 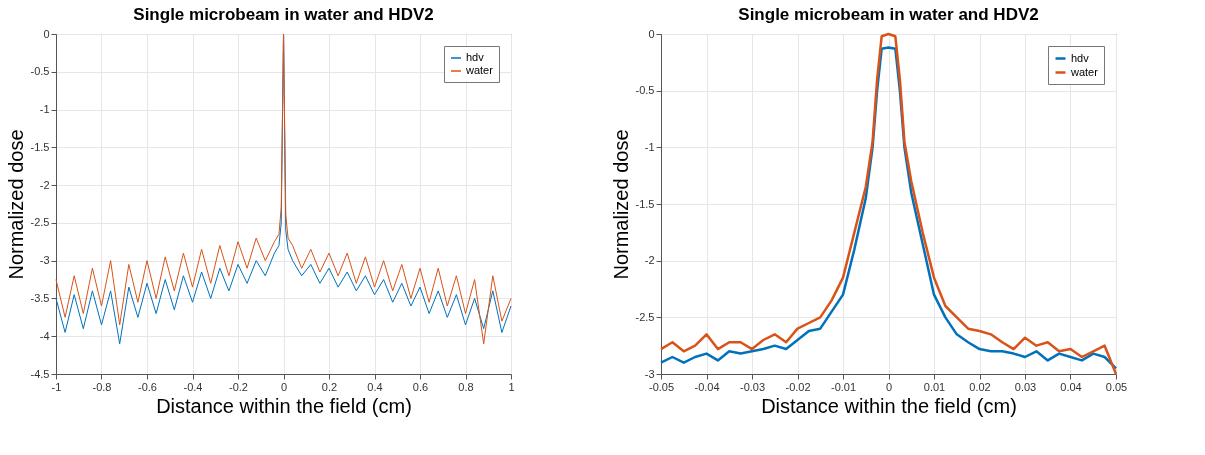 I want to click on x-tick-label: -0.8, so click(x=102, y=386).